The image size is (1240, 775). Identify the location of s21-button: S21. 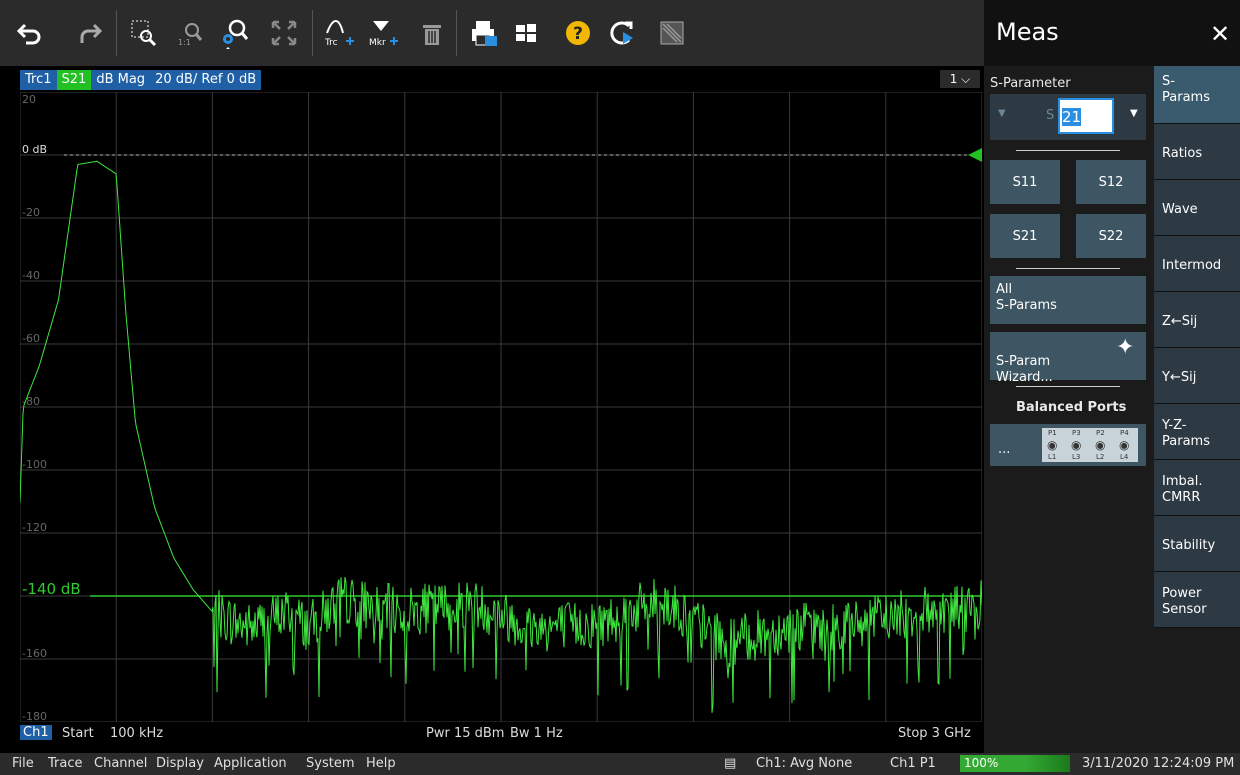
(1025, 236).